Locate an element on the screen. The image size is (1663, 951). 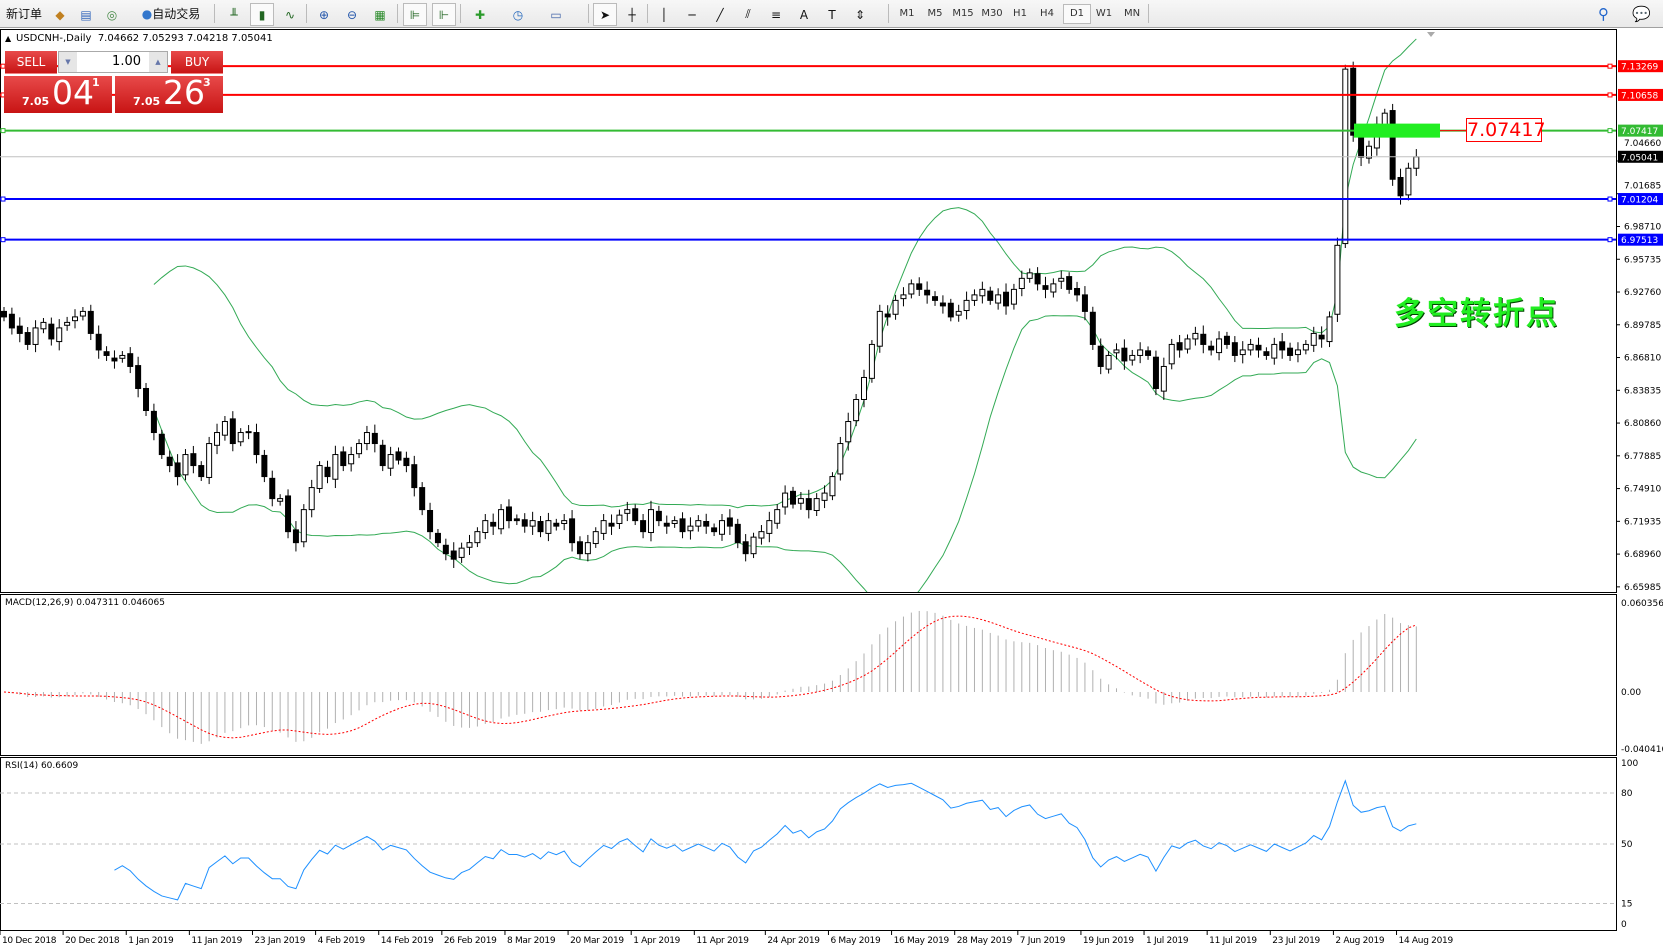
candlestick-icon: ▮ is located at coordinates (262, 14).